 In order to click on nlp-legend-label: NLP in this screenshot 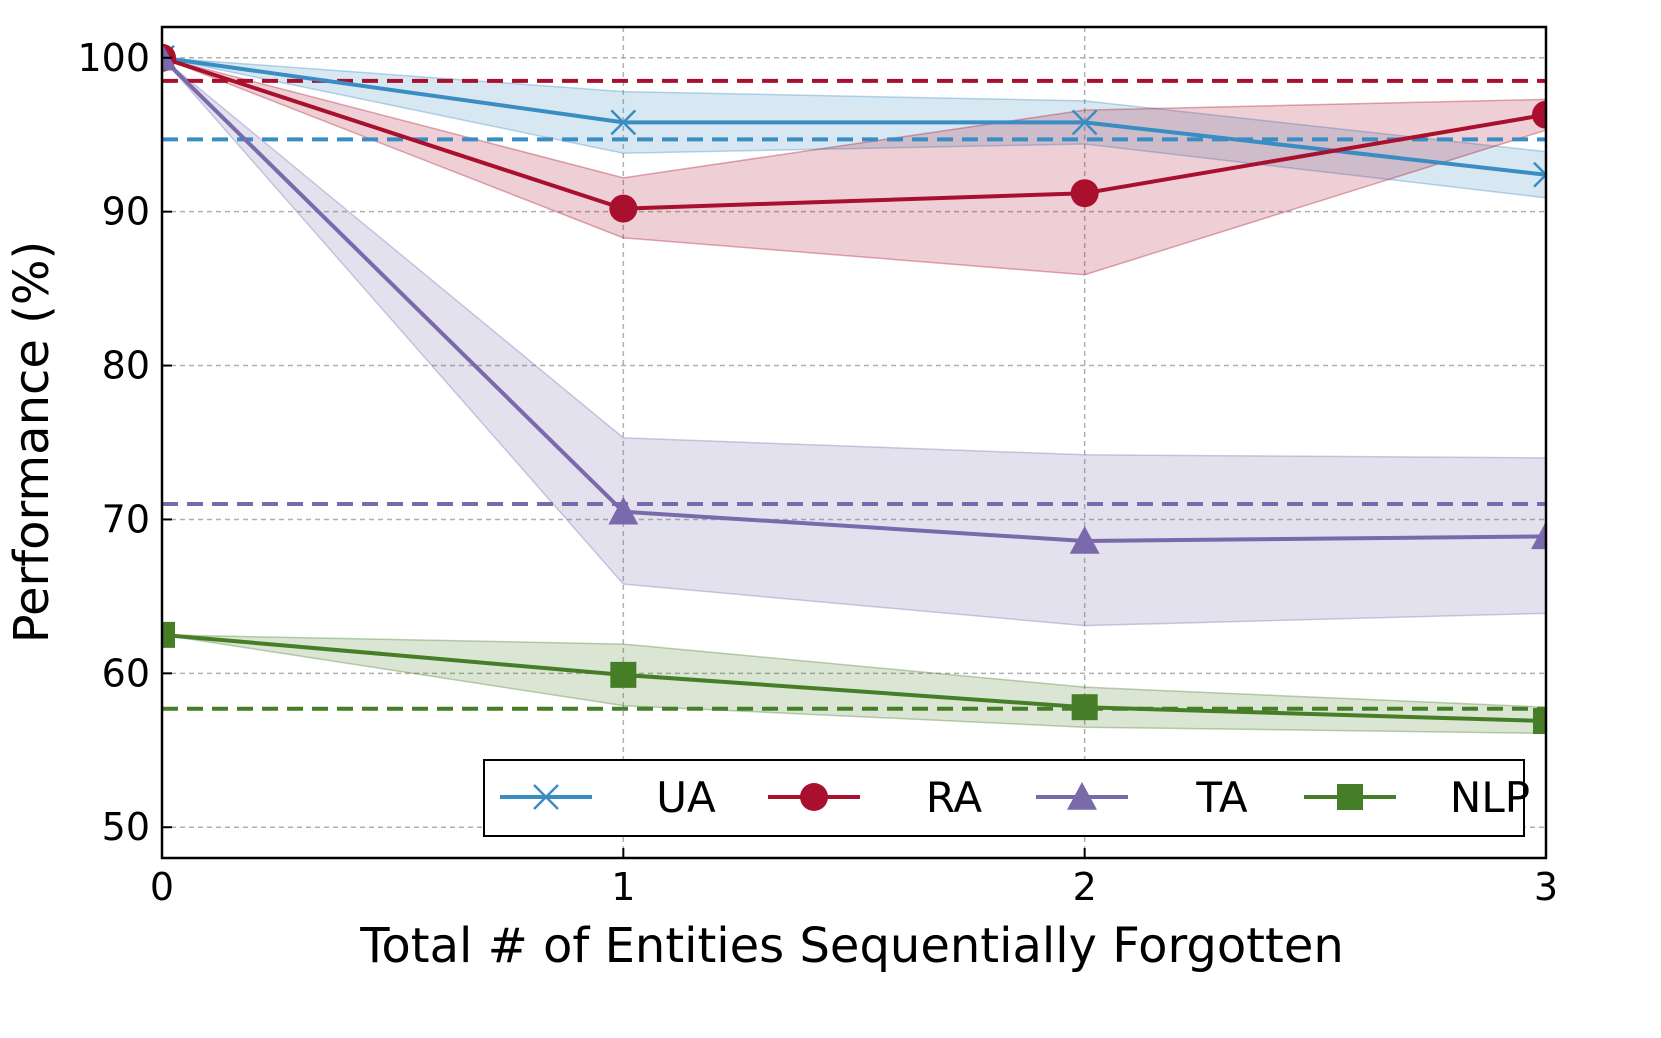, I will do `click(1490, 797)`.